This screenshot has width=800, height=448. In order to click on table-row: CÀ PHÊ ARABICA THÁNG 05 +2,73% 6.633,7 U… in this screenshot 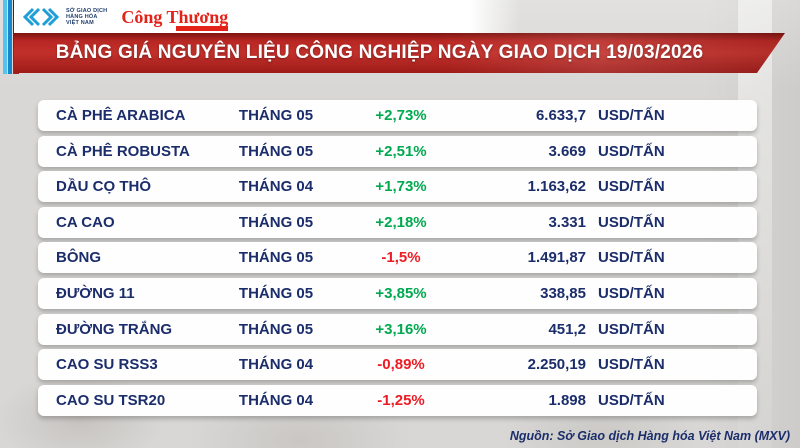, I will do `click(397, 115)`.